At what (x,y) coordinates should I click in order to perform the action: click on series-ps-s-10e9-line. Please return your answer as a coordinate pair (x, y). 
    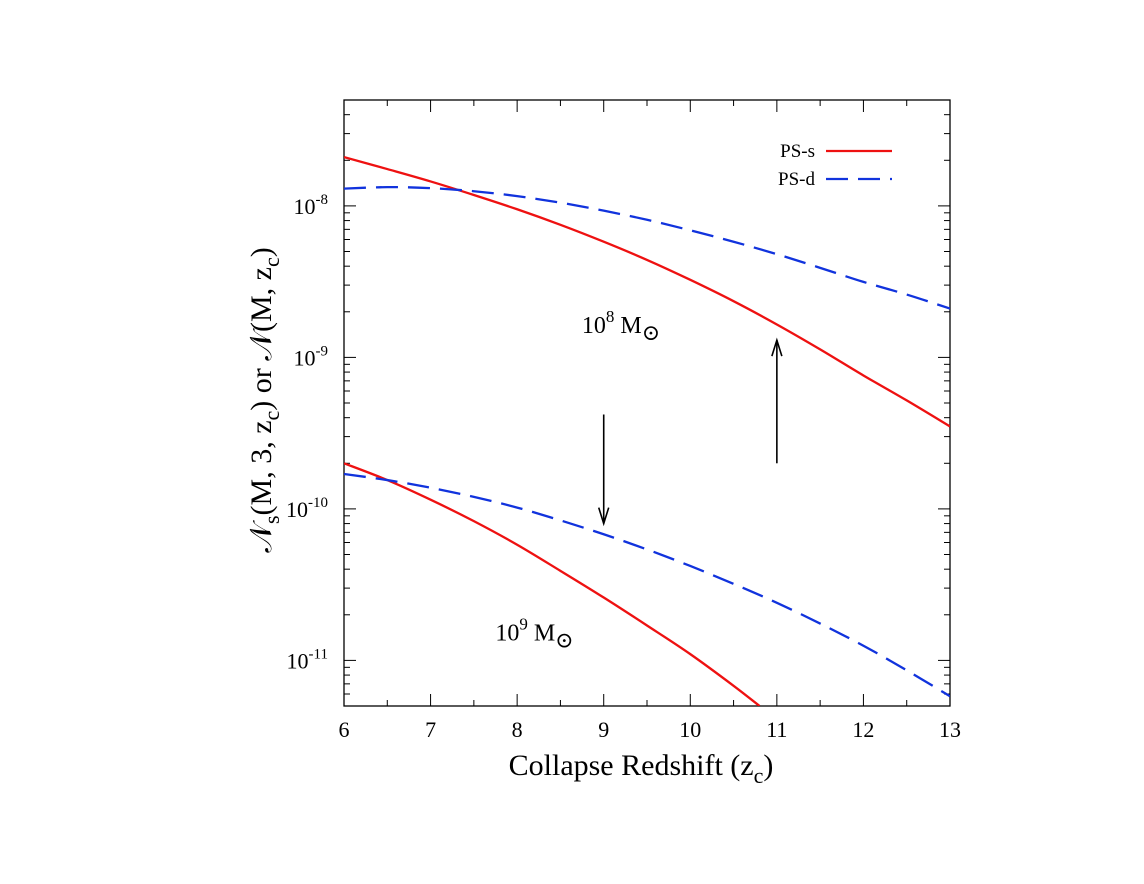
    Looking at the image, I should click on (552, 584).